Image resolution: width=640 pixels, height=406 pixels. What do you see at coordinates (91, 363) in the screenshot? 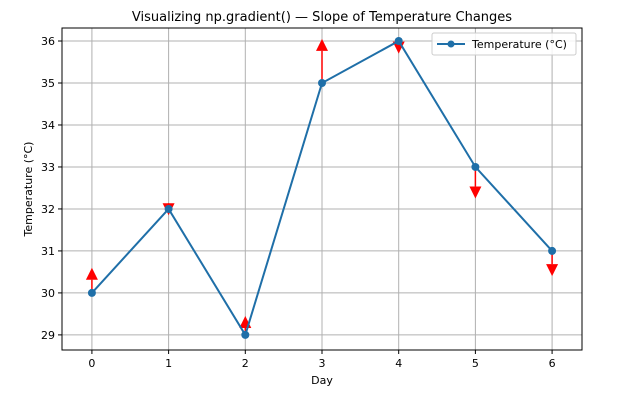
I see `x-tick-label: 0` at bounding box center [91, 363].